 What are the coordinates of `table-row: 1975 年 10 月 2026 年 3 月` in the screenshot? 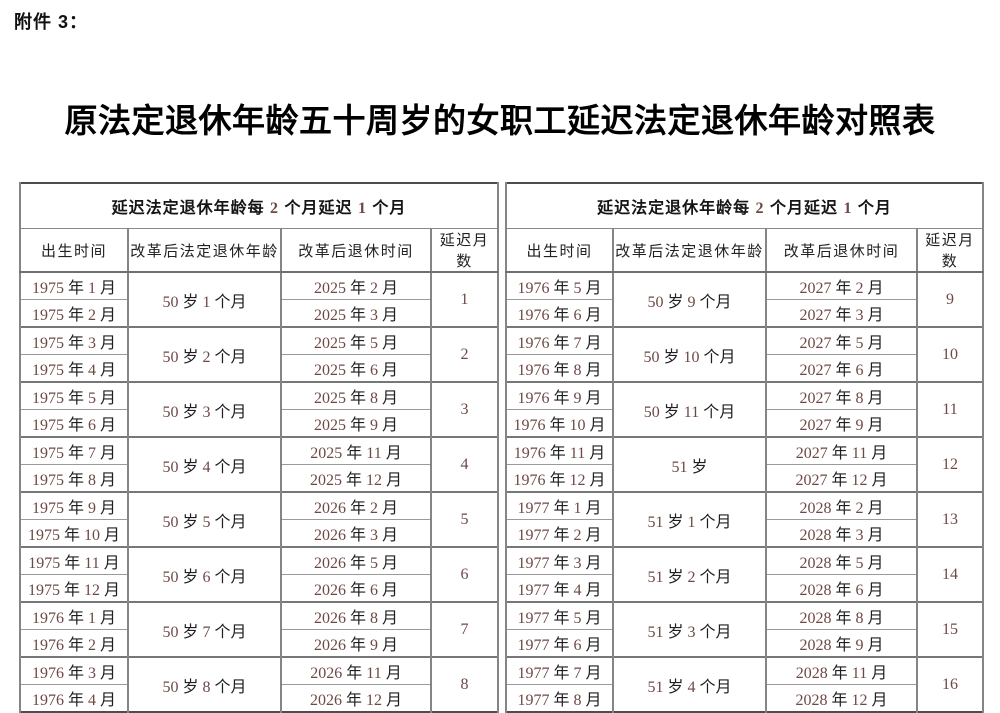 It's located at (258, 533).